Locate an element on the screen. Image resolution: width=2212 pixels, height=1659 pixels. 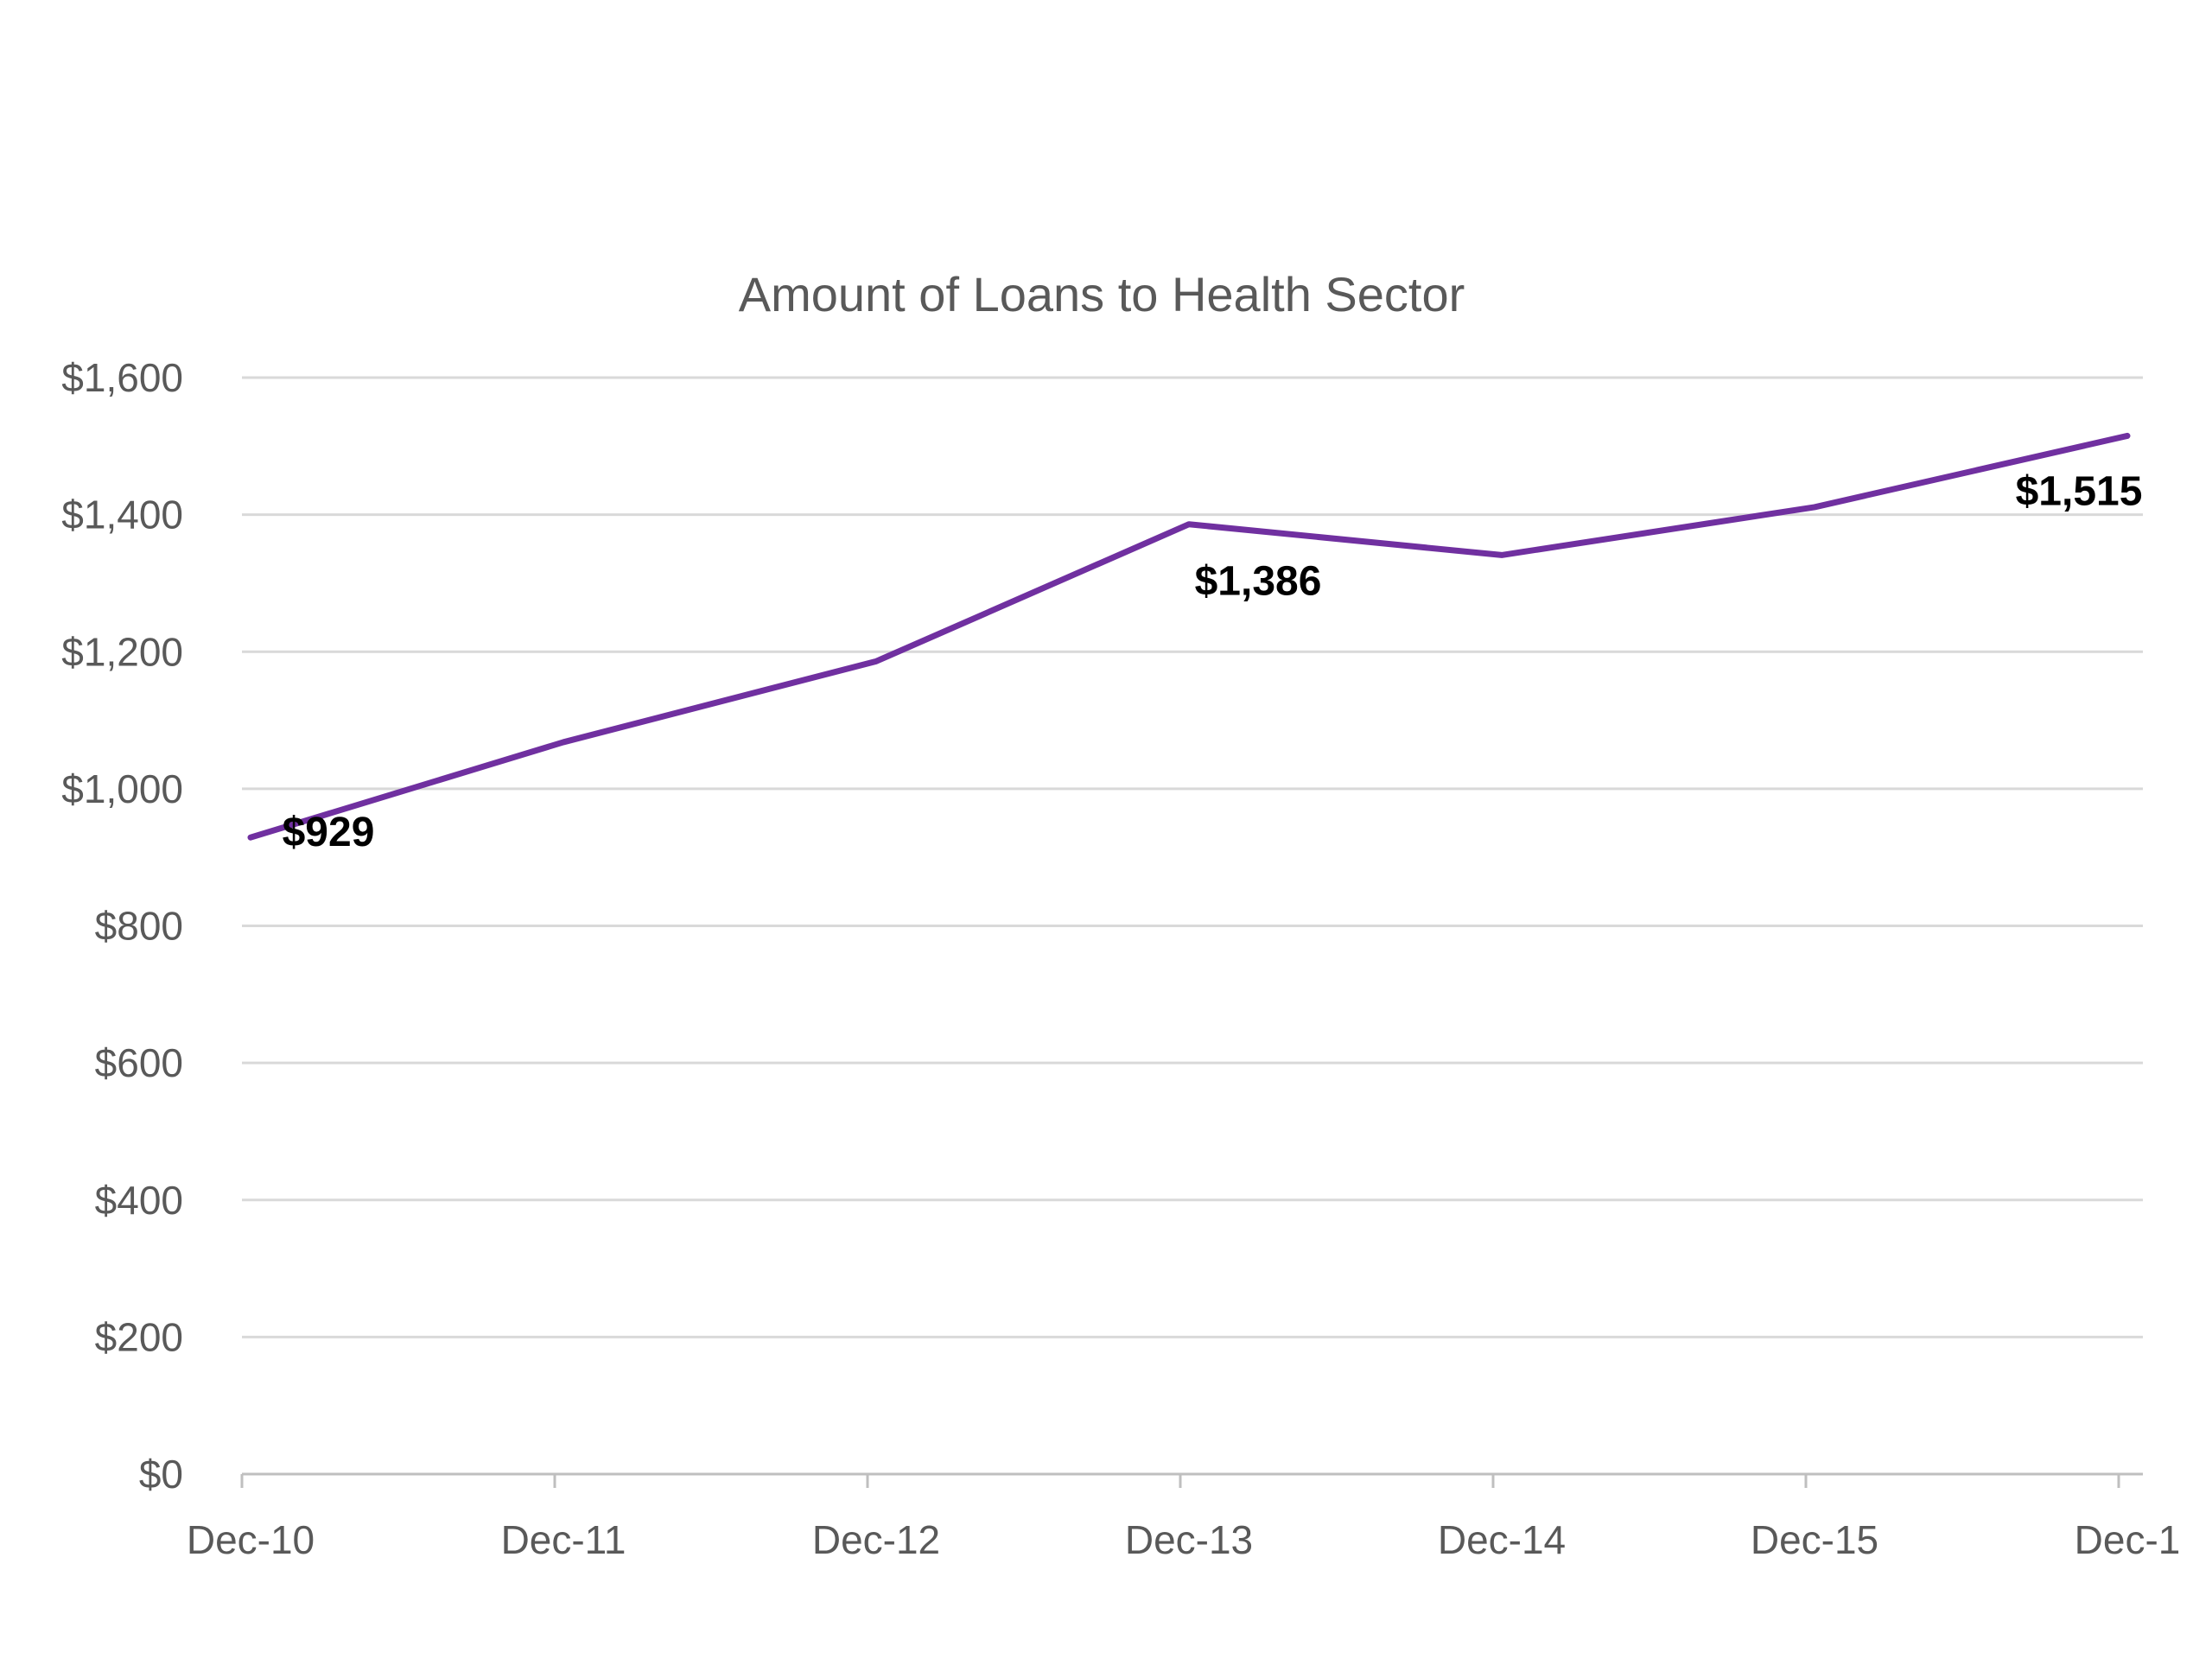
x-tick-label: Dec-12 is located at coordinates (876, 1539).